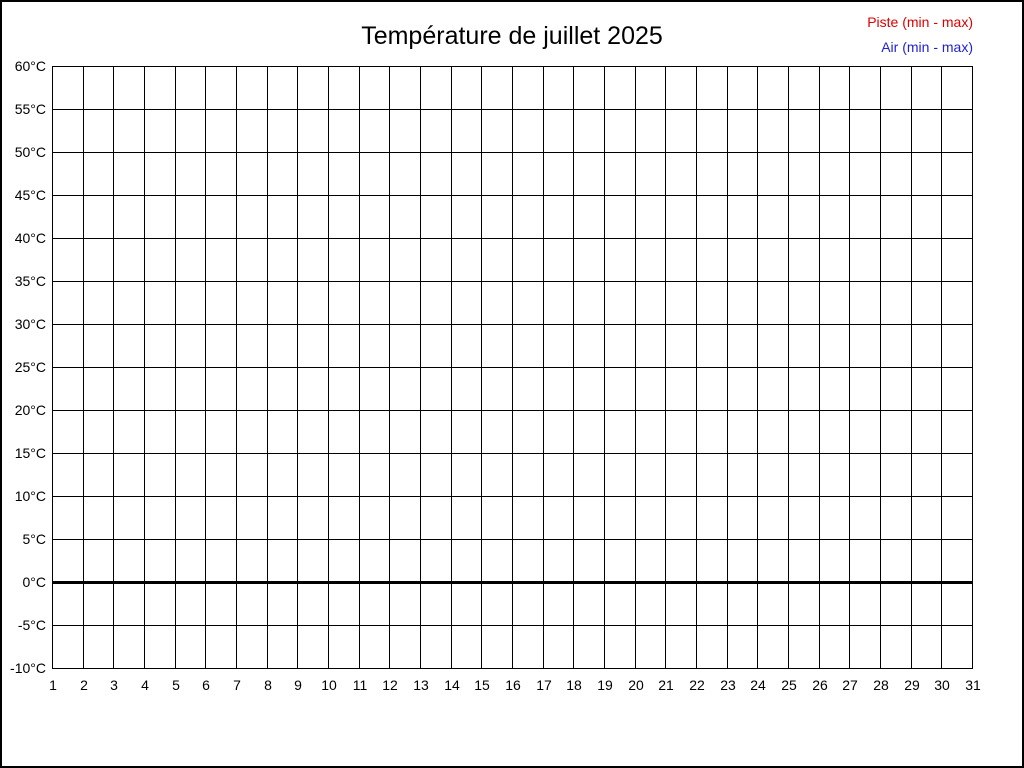  I want to click on x-tick-label: 27, so click(850, 685).